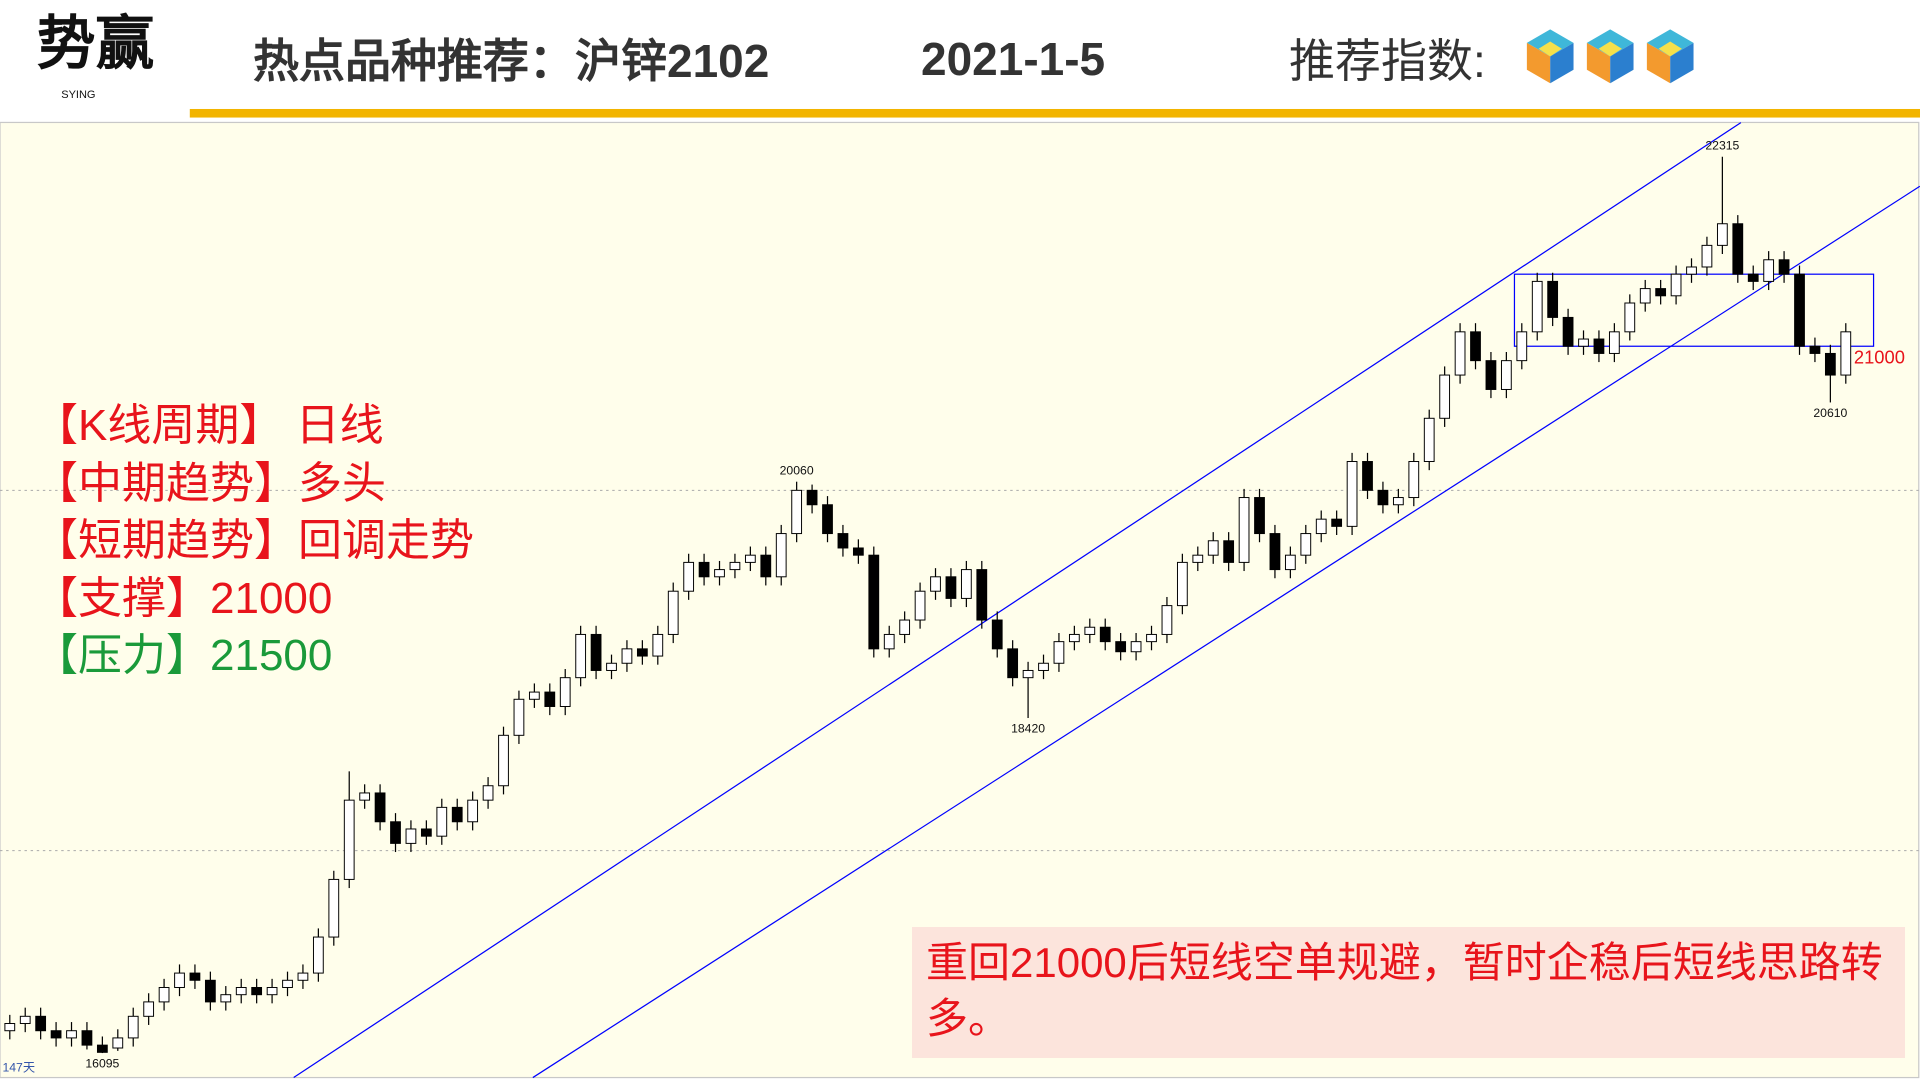  What do you see at coordinates (183, 655) in the screenshot?
I see `panel-line: 【压力】21500` at bounding box center [183, 655].